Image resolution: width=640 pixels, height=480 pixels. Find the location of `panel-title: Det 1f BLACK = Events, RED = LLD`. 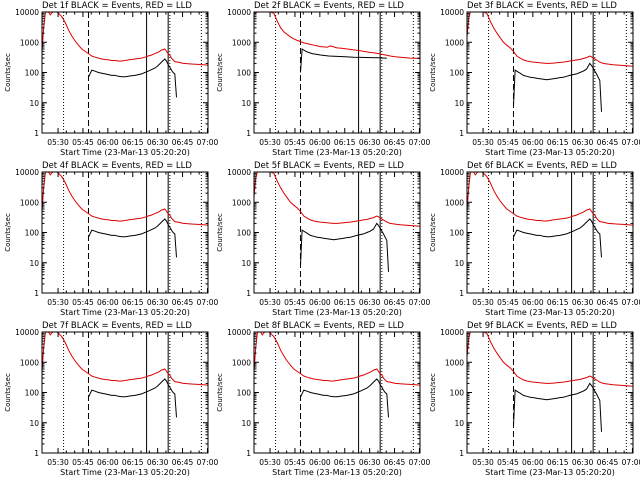

panel-title: Det 1f BLACK = Events, RED = LLD is located at coordinates (117, 6).